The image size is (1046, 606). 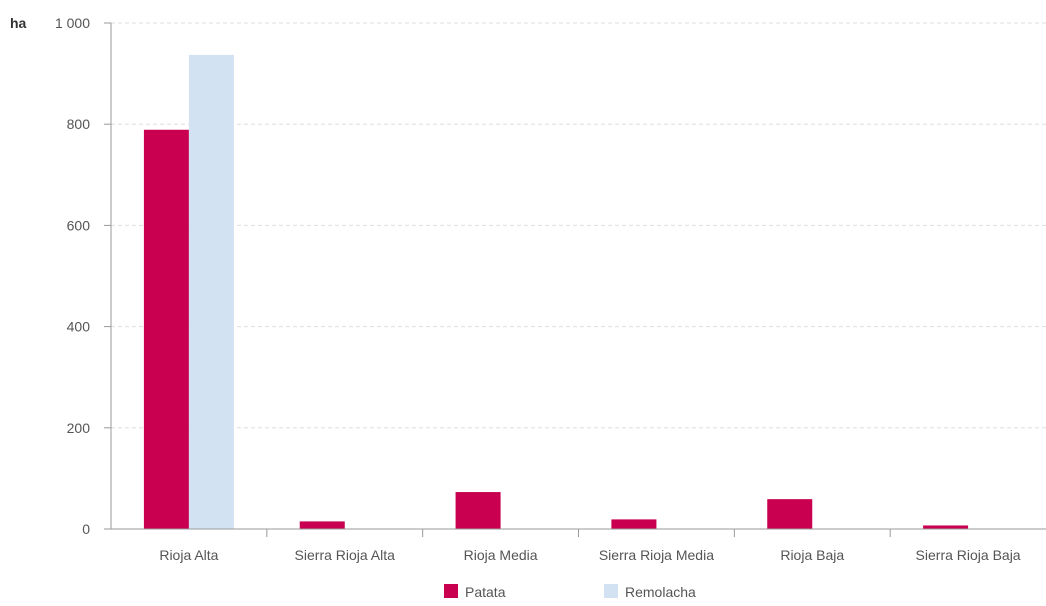 What do you see at coordinates (656, 555) in the screenshot?
I see `x-tick-label: Sierra Rioja Media` at bounding box center [656, 555].